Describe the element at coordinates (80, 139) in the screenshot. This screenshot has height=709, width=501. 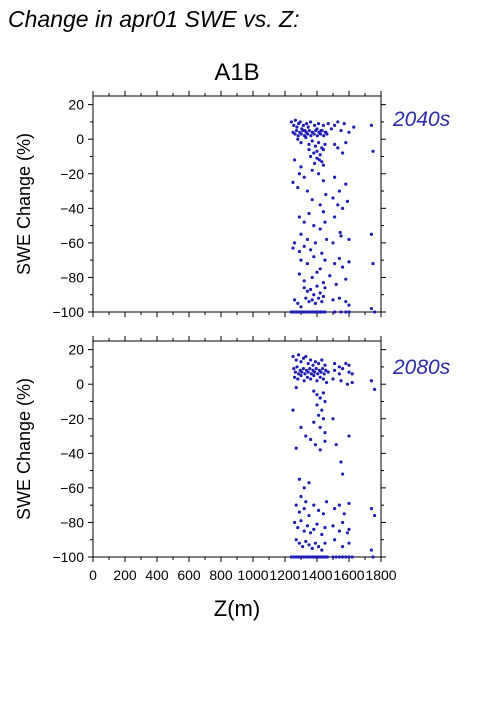
I see `y-tick-label: 0` at that location.